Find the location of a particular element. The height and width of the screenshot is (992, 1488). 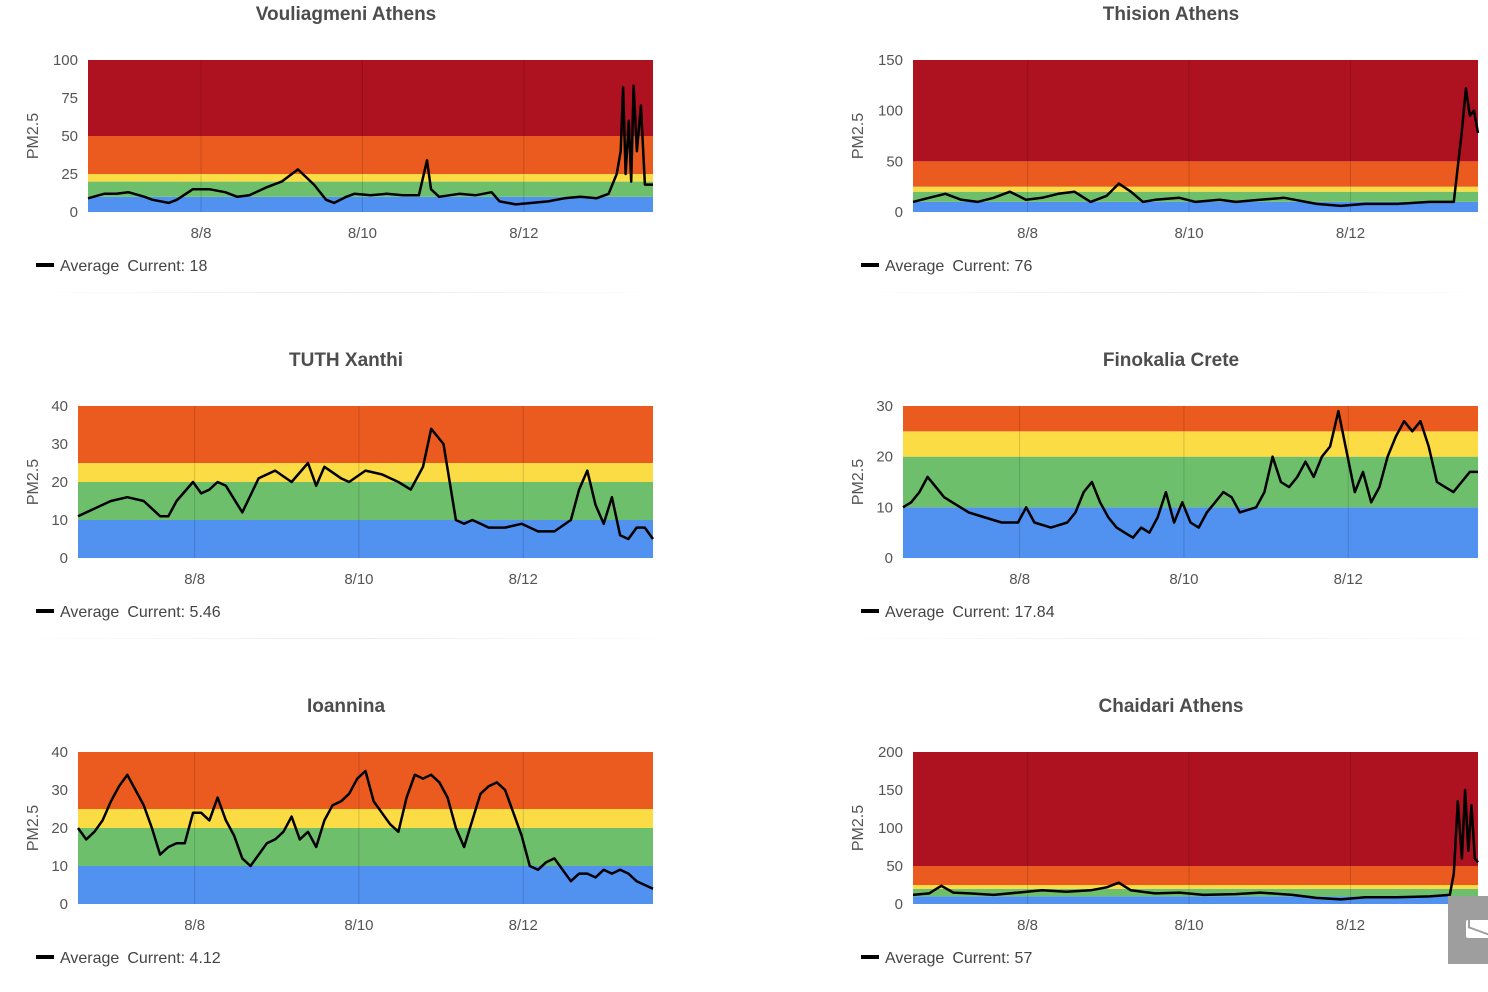

legend-current-value: 5.46 is located at coordinates (203, 612).